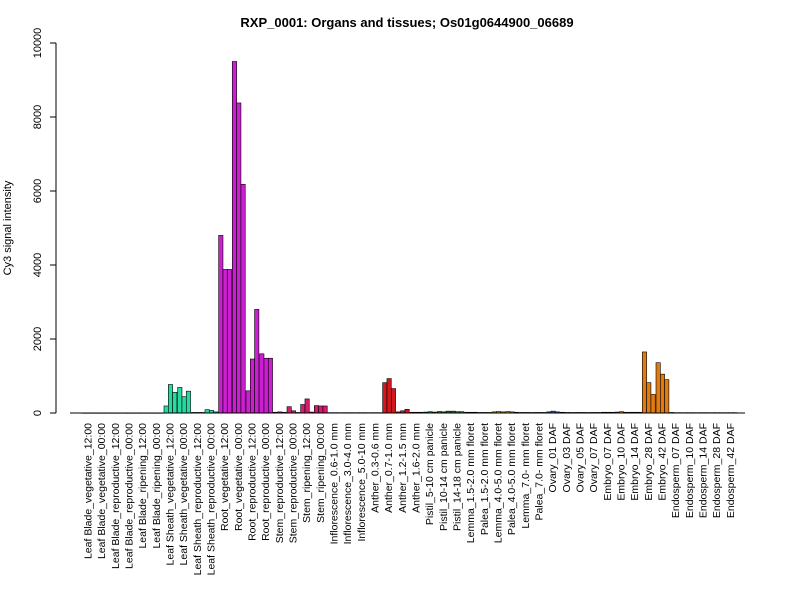  What do you see at coordinates (553, 457) in the screenshot?
I see `category-label: Ovary_01 DAF` at bounding box center [553, 457].